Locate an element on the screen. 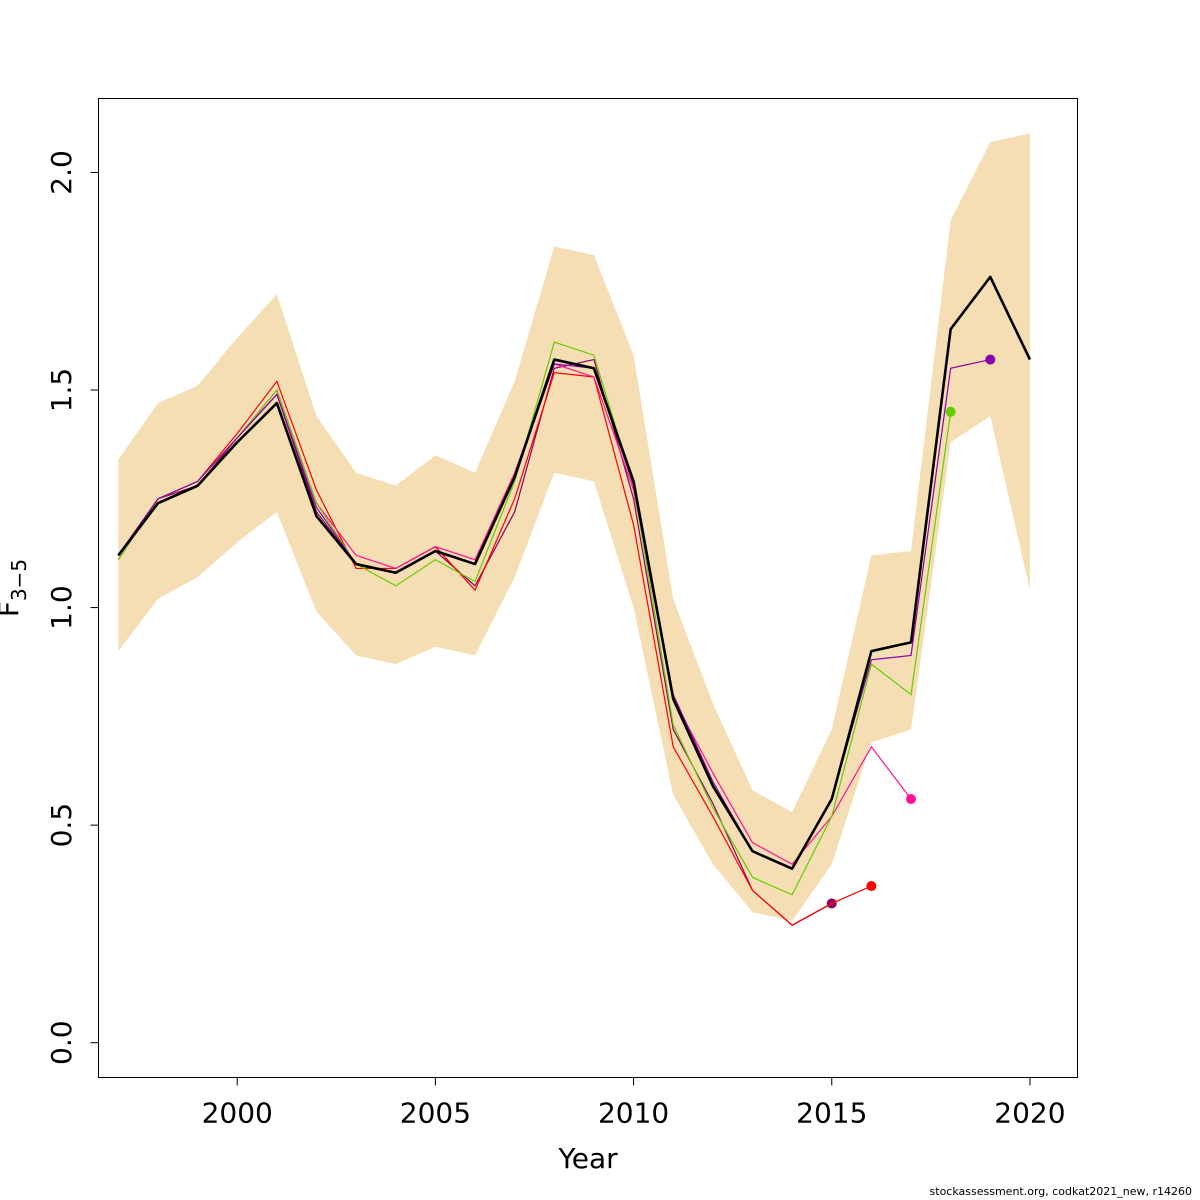  y-axis-title-main: F is located at coordinates (12, 609).